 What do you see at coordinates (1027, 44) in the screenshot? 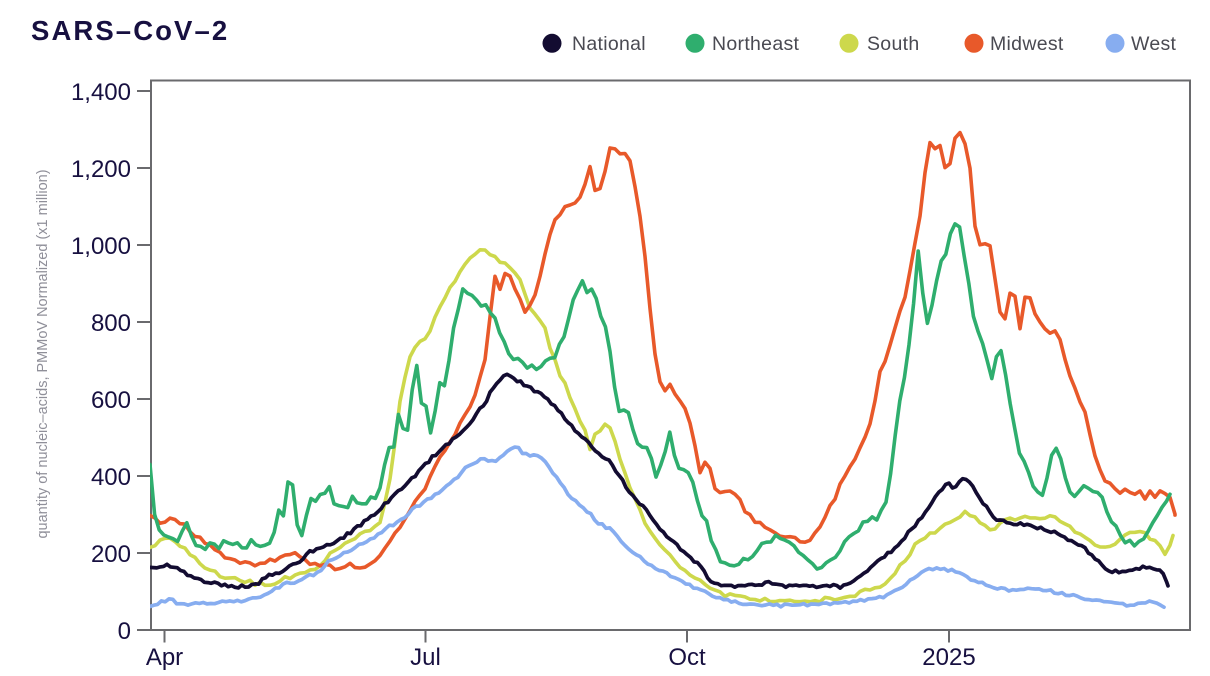
I see `svg-text: Midwest` at bounding box center [1027, 44].